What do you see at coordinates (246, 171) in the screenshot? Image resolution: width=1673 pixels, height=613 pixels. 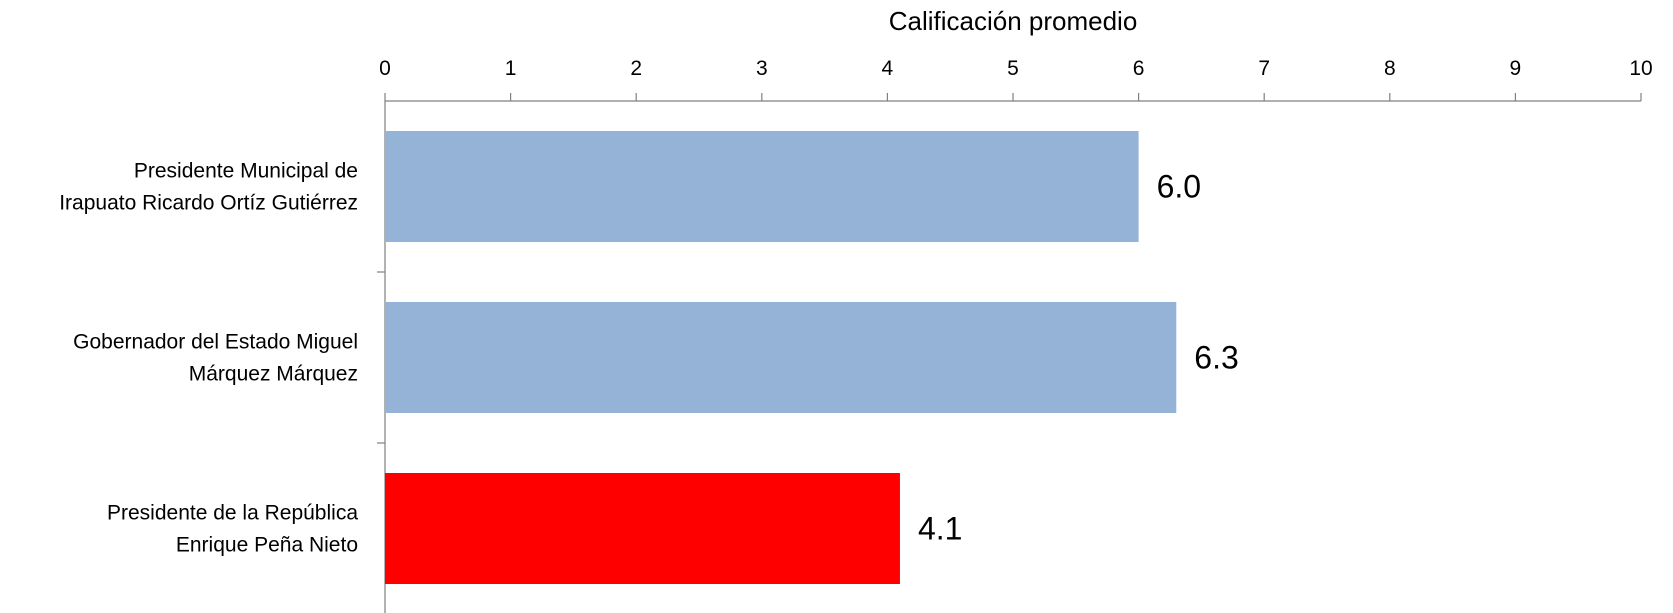 I see `category-label-line: Presidente Municipal de` at bounding box center [246, 171].